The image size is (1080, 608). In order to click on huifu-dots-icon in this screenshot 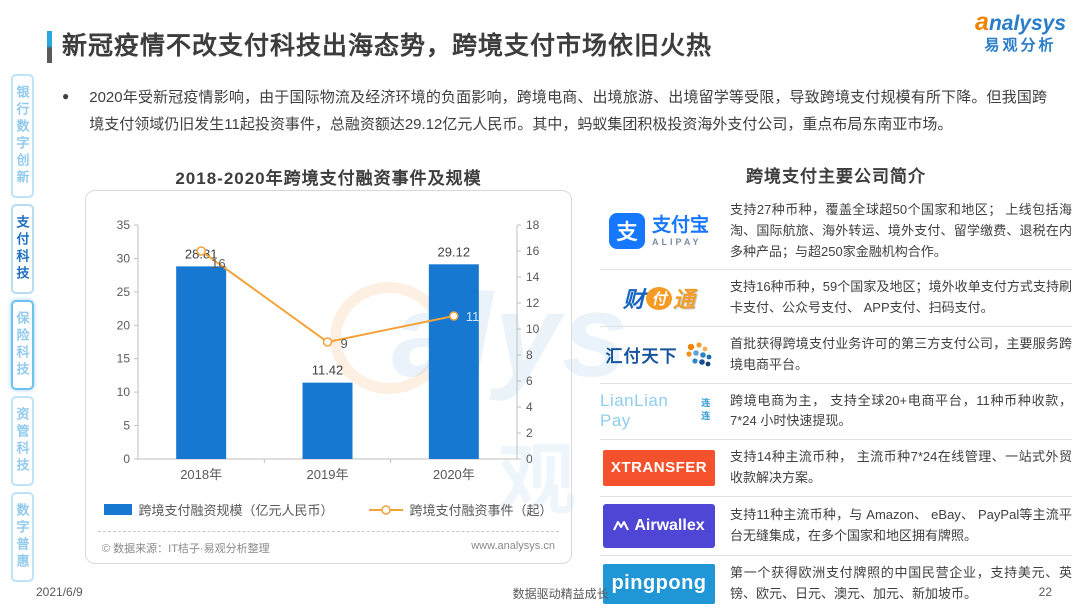, I will do `click(698, 354)`.